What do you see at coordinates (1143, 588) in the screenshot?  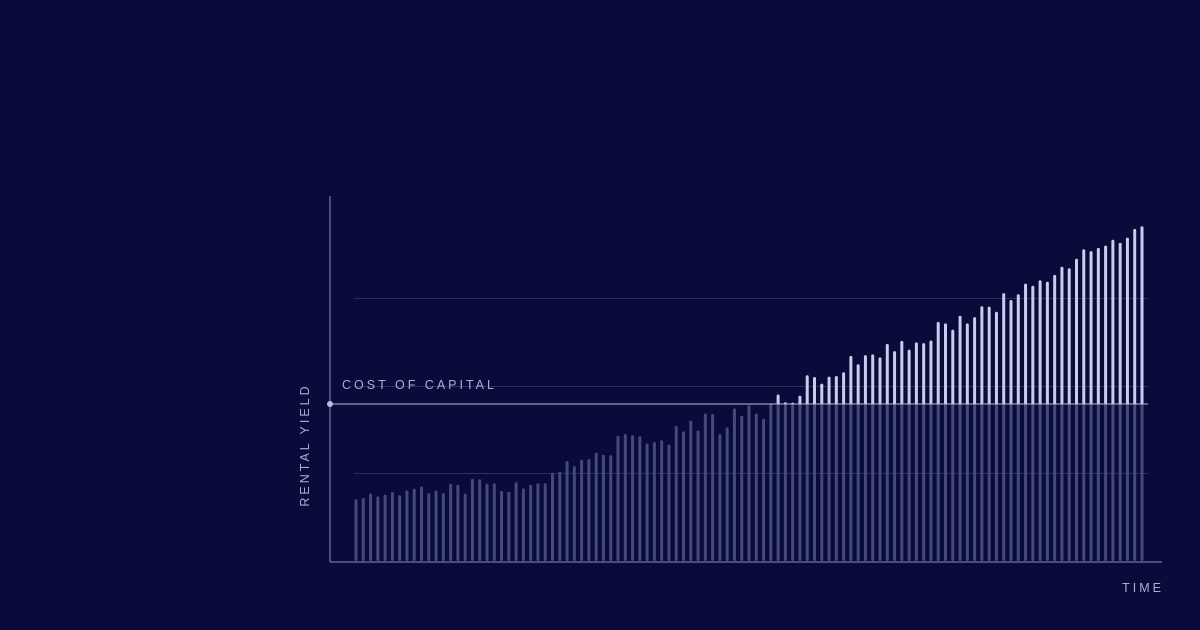 I see `x-axis-label: TIME` at bounding box center [1143, 588].